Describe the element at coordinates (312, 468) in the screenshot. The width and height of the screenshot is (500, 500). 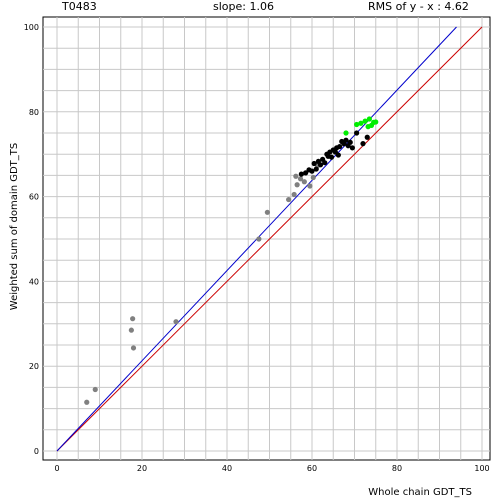
I see `x-tick-label: 60` at that location.